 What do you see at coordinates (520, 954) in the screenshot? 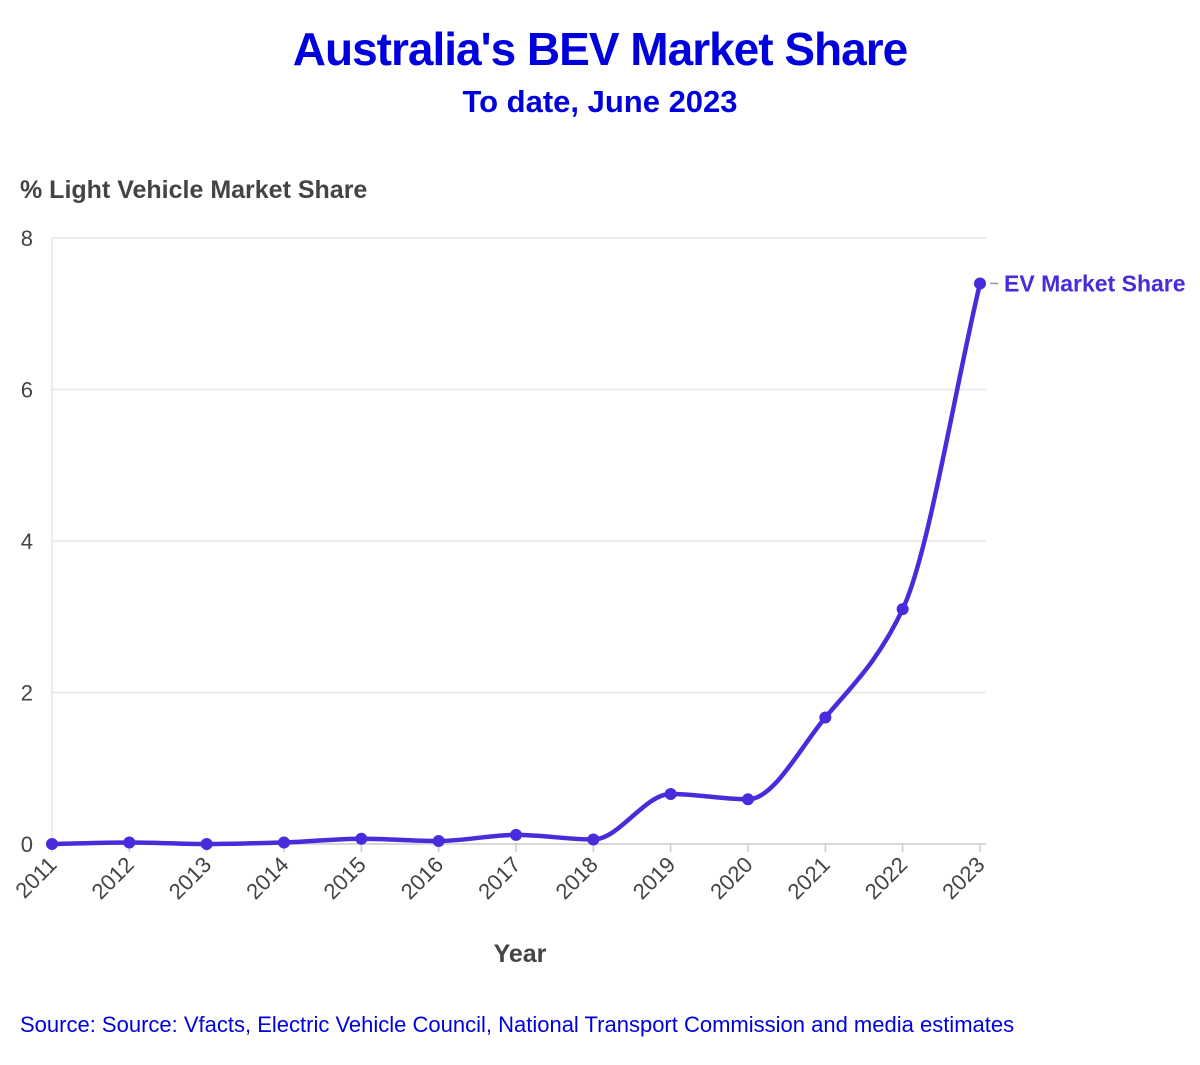
I see `x-axis-label: Year` at bounding box center [520, 954].